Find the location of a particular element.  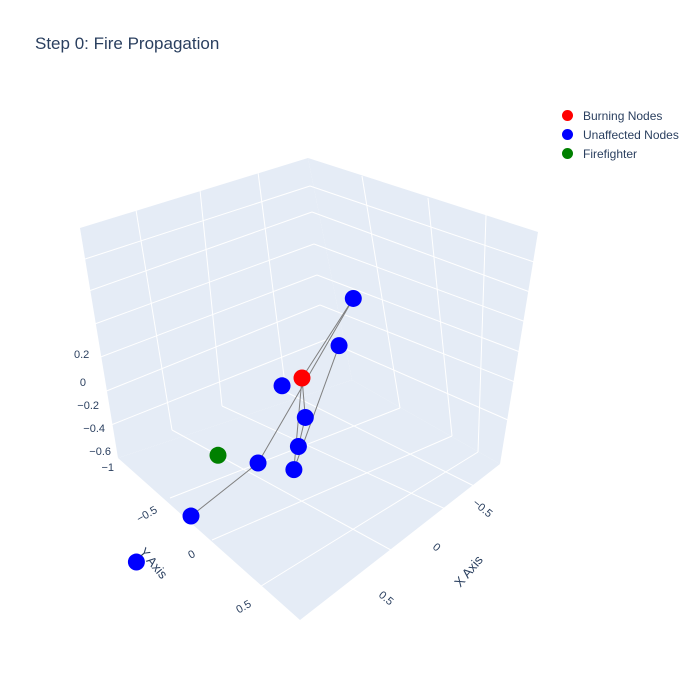

z-axis-ticks: 0.2 0 −0.2 −0.4 −0.6 −1 is located at coordinates (94, 411).